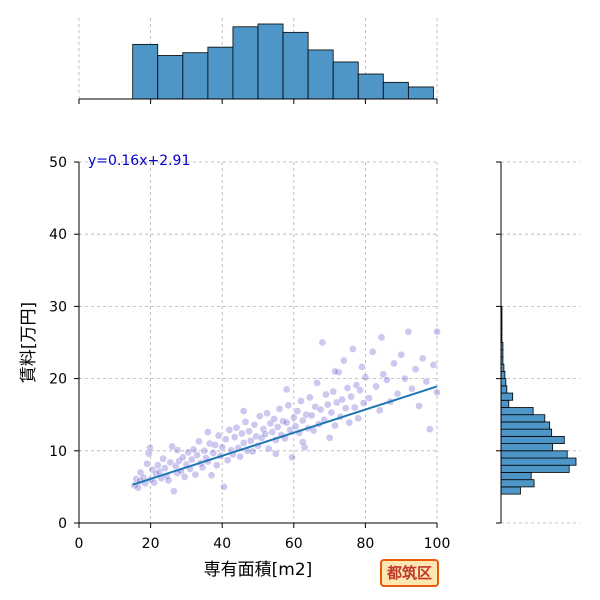 The width and height of the screenshot is (600, 600). I want to click on x-tick-label: 20, so click(151, 544).